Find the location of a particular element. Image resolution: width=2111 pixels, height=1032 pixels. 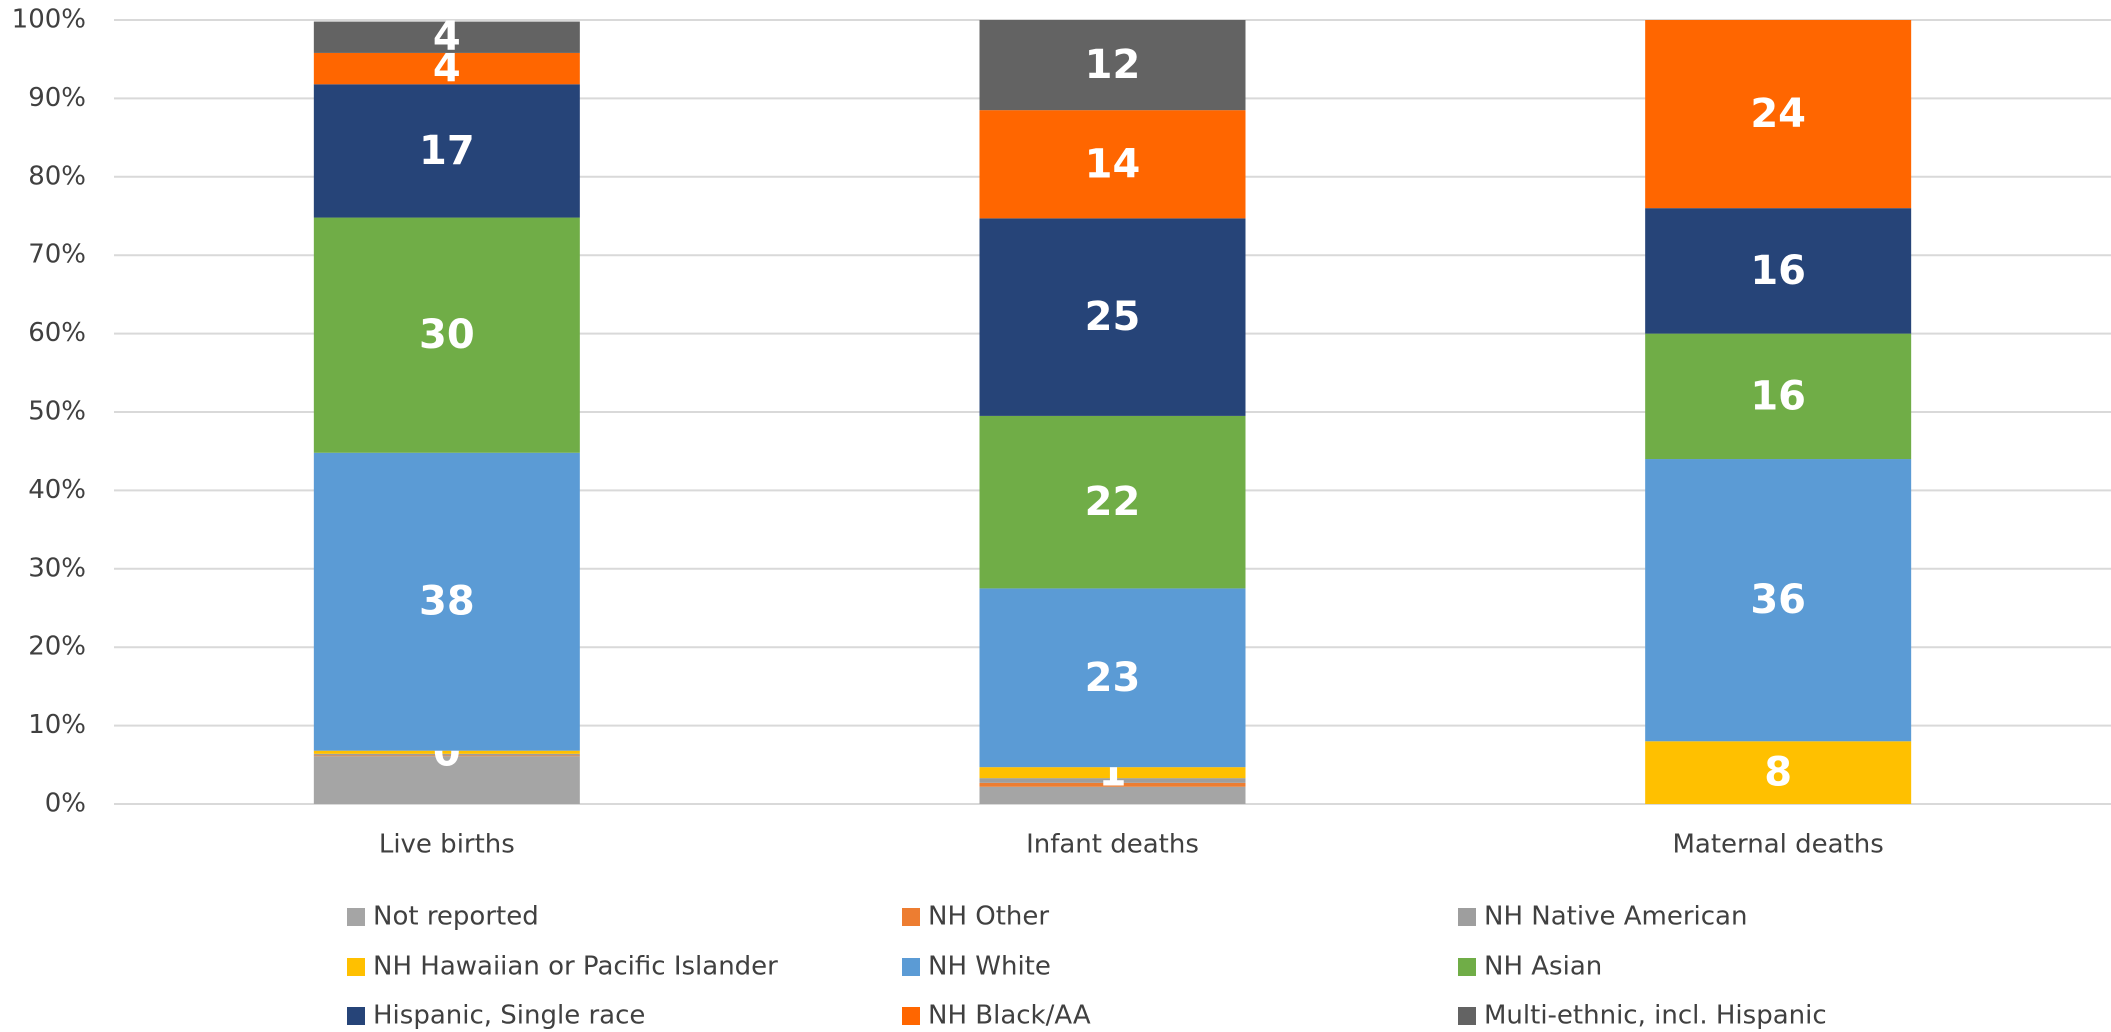

y-tick-label: 80% is located at coordinates (57, 176).